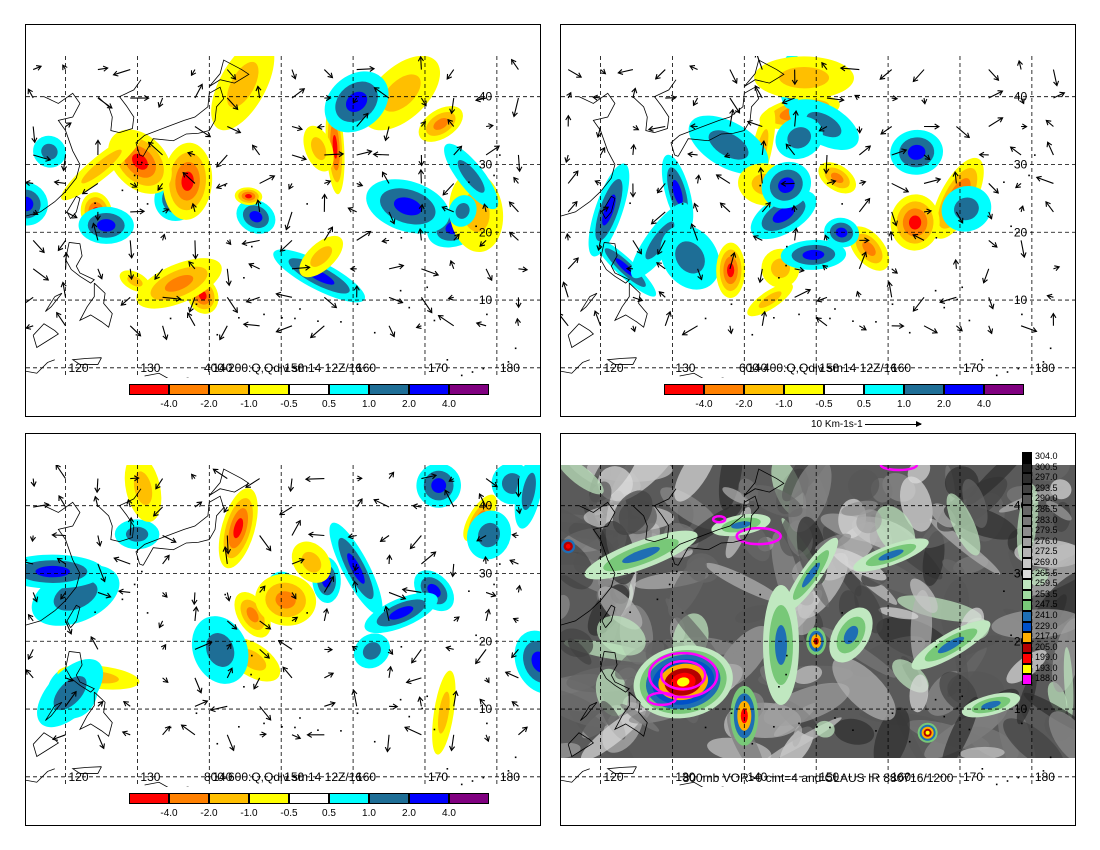  What do you see at coordinates (893, 423) in the screenshot?
I see `reference-arrow-icon` at bounding box center [893, 423].